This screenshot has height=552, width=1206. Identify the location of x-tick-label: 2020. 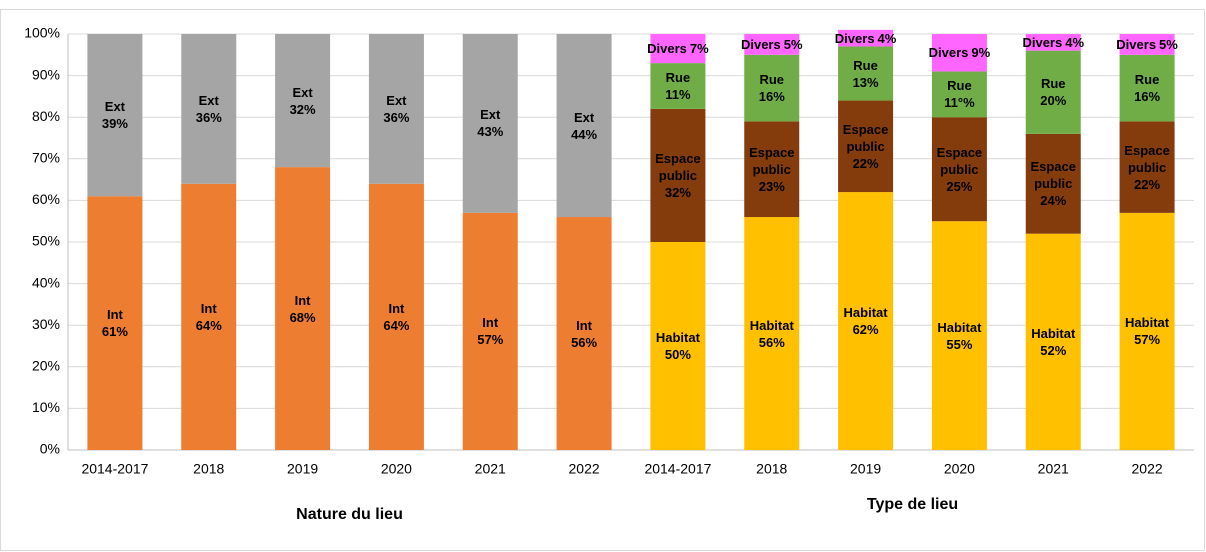
(396, 469).